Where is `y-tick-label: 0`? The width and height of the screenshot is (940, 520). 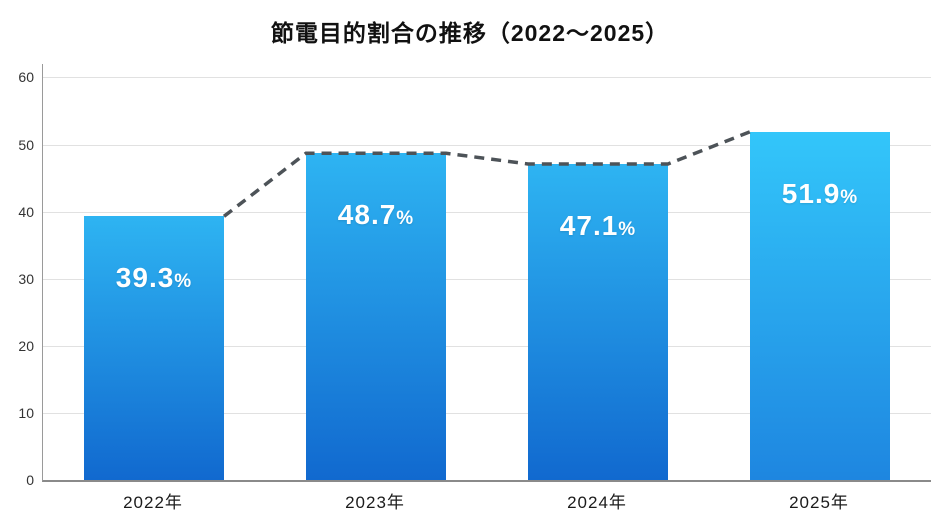
y-tick-label: 0 is located at coordinates (30, 480).